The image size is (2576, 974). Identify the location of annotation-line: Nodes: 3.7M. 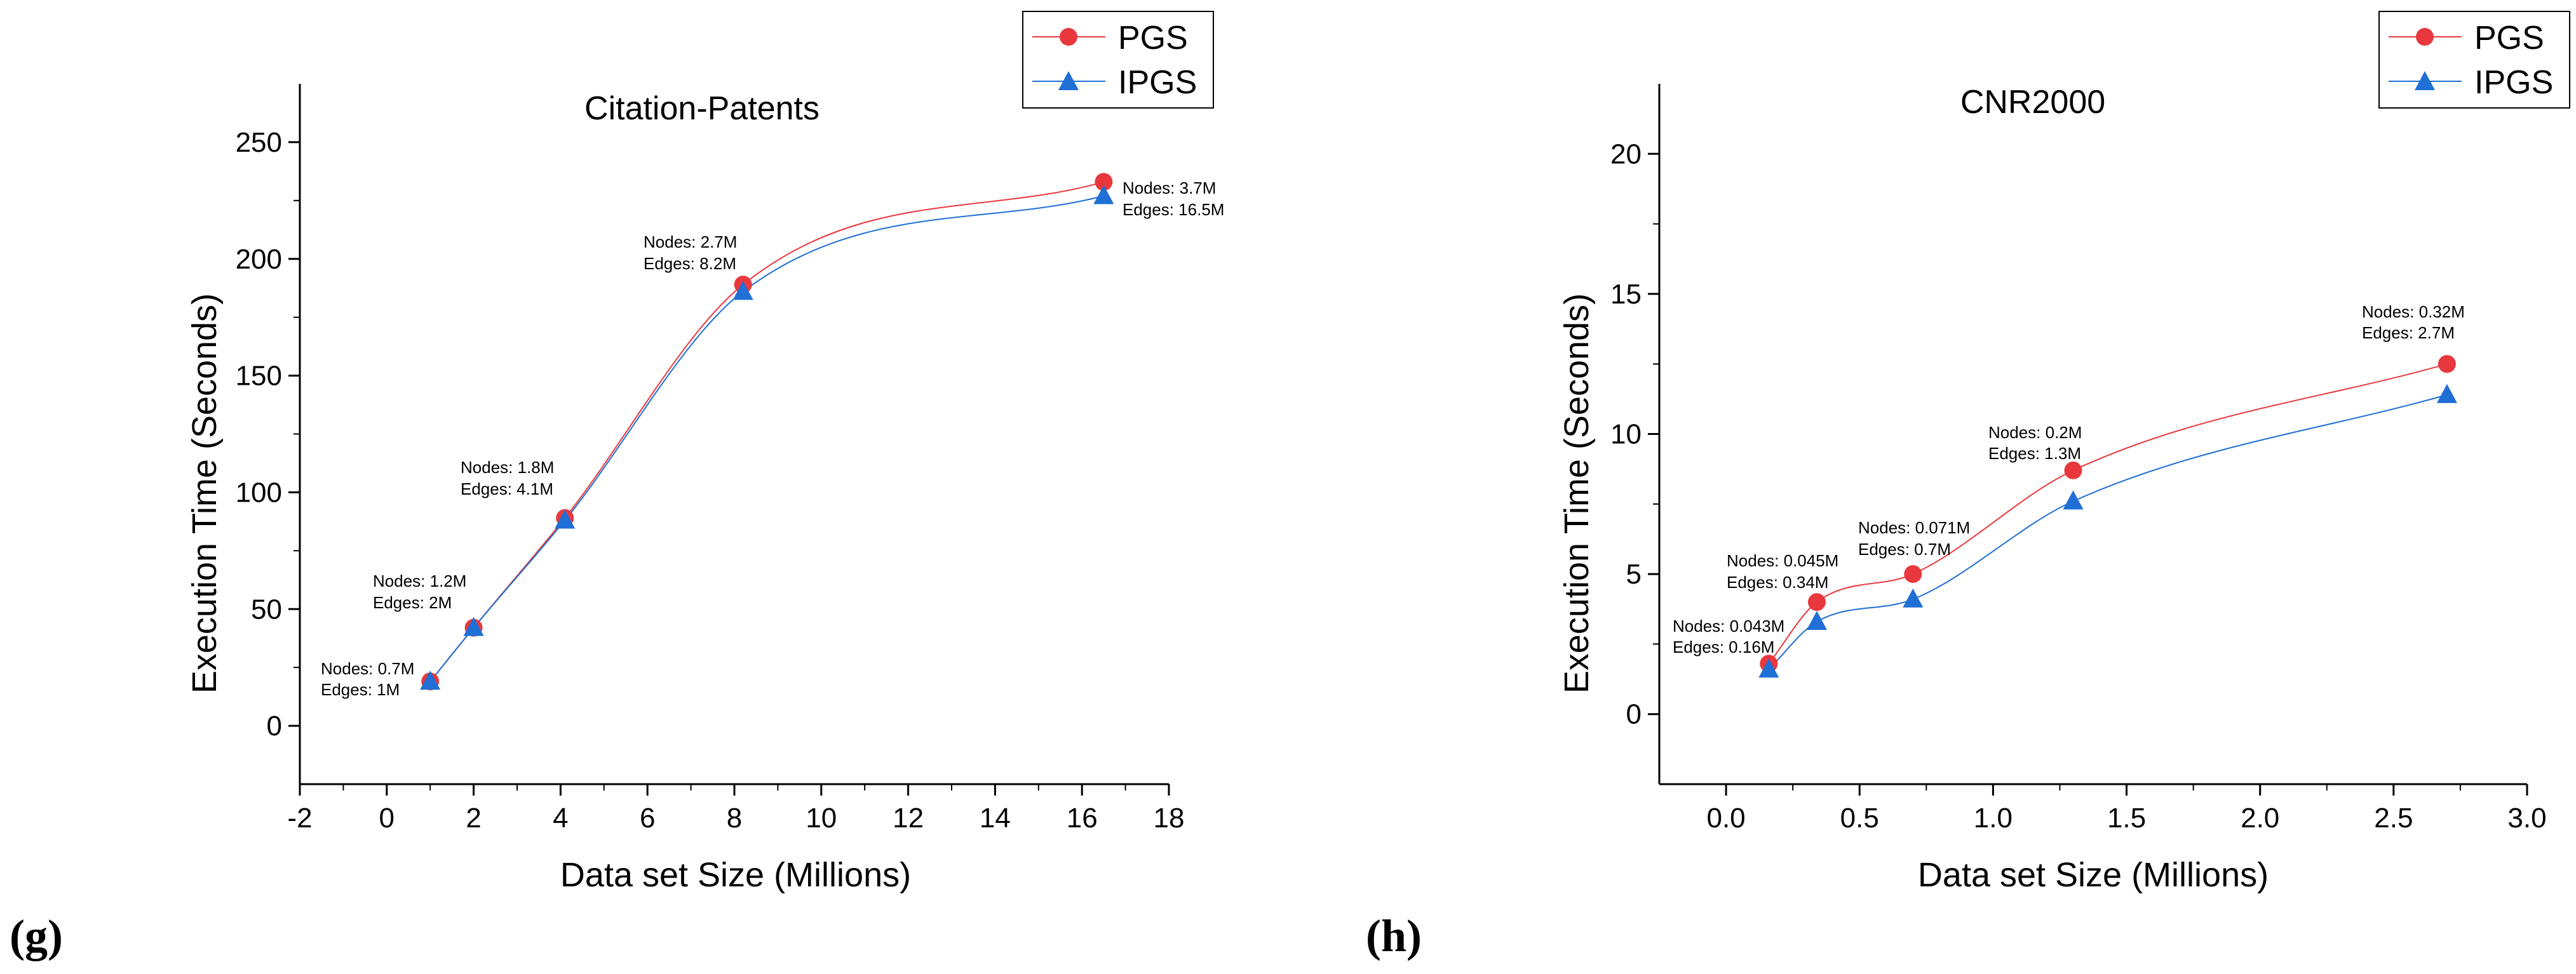
(1169, 188).